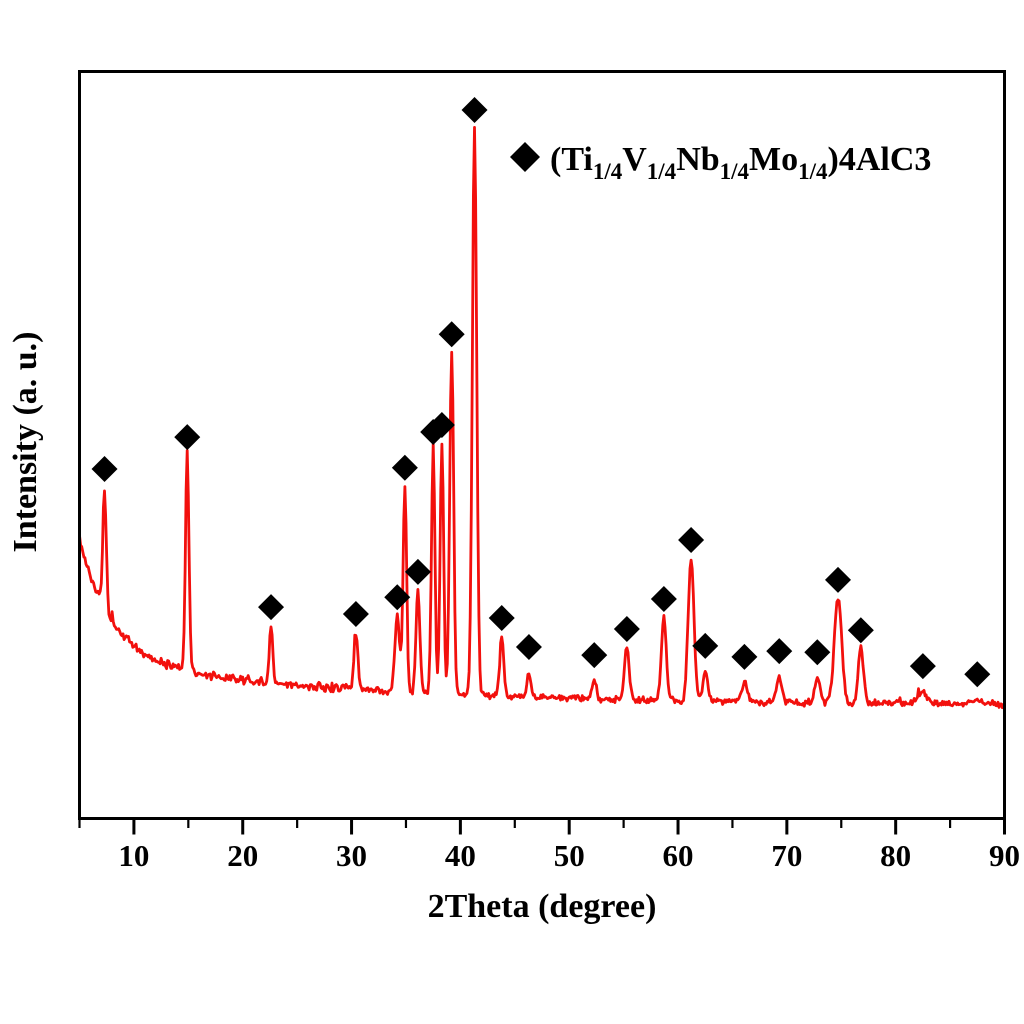  What do you see at coordinates (786, 855) in the screenshot?
I see `x-axis-tick-label: 70` at bounding box center [786, 855].